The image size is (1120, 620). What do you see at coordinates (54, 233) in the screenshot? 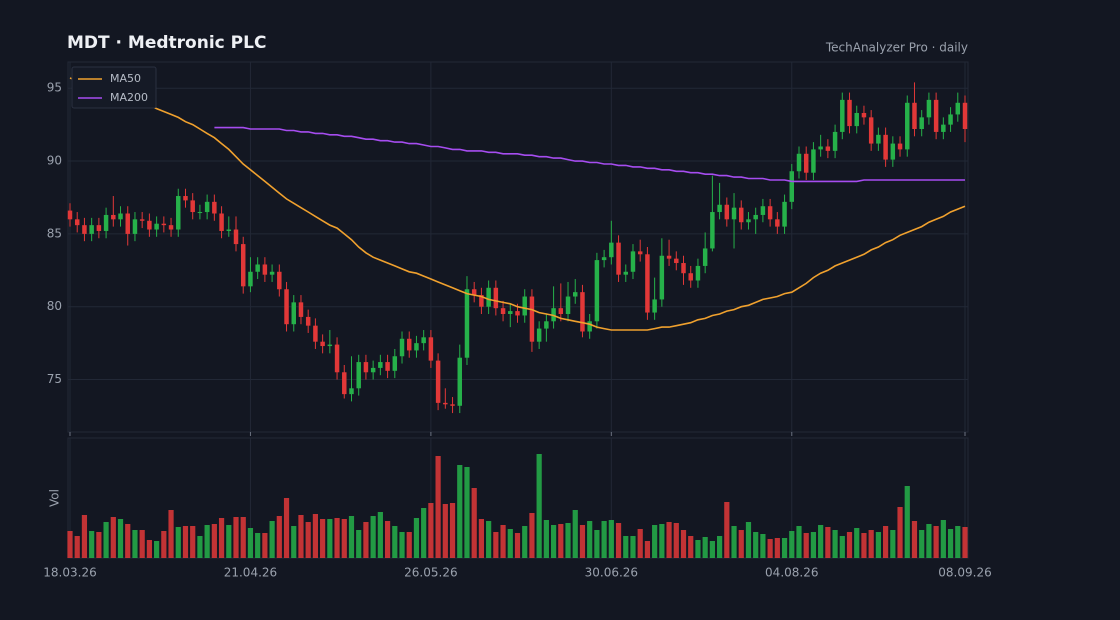
I see `y-tick-label: 85` at bounding box center [54, 233].